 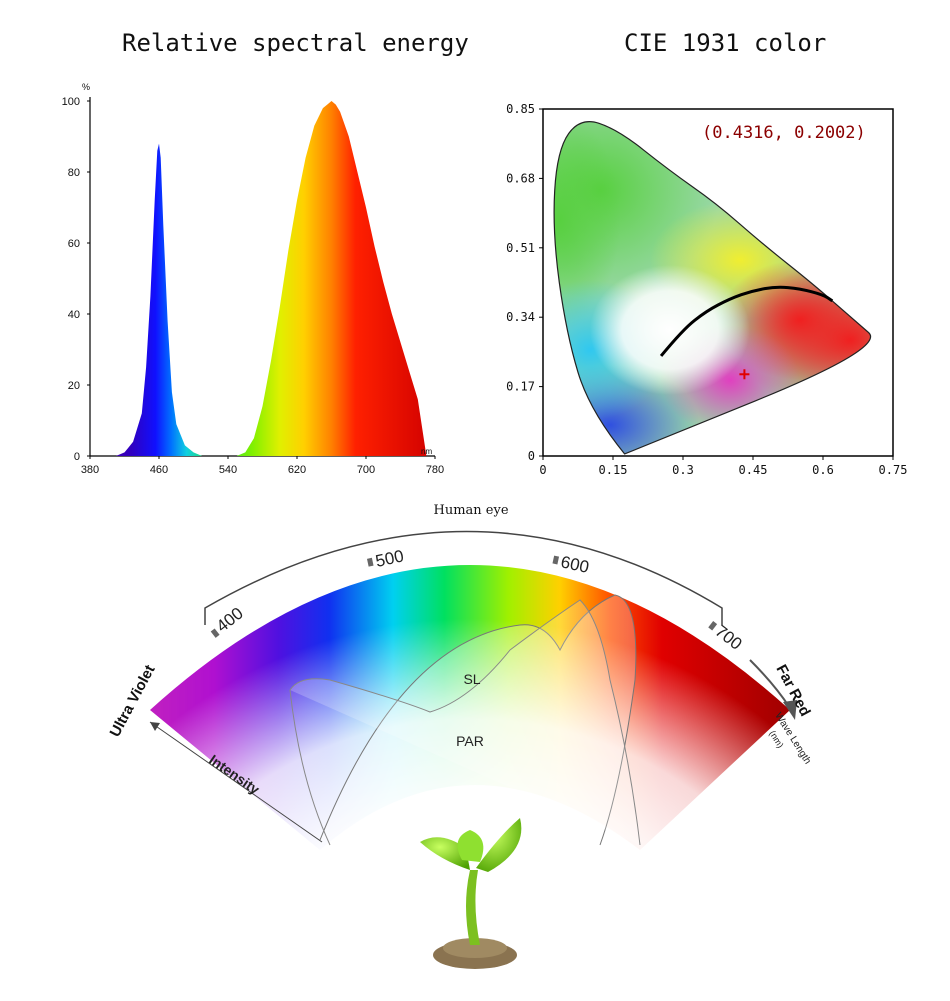 What do you see at coordinates (893, 470) in the screenshot?
I see `cie-x-tick-label: 0.75` at bounding box center [893, 470].